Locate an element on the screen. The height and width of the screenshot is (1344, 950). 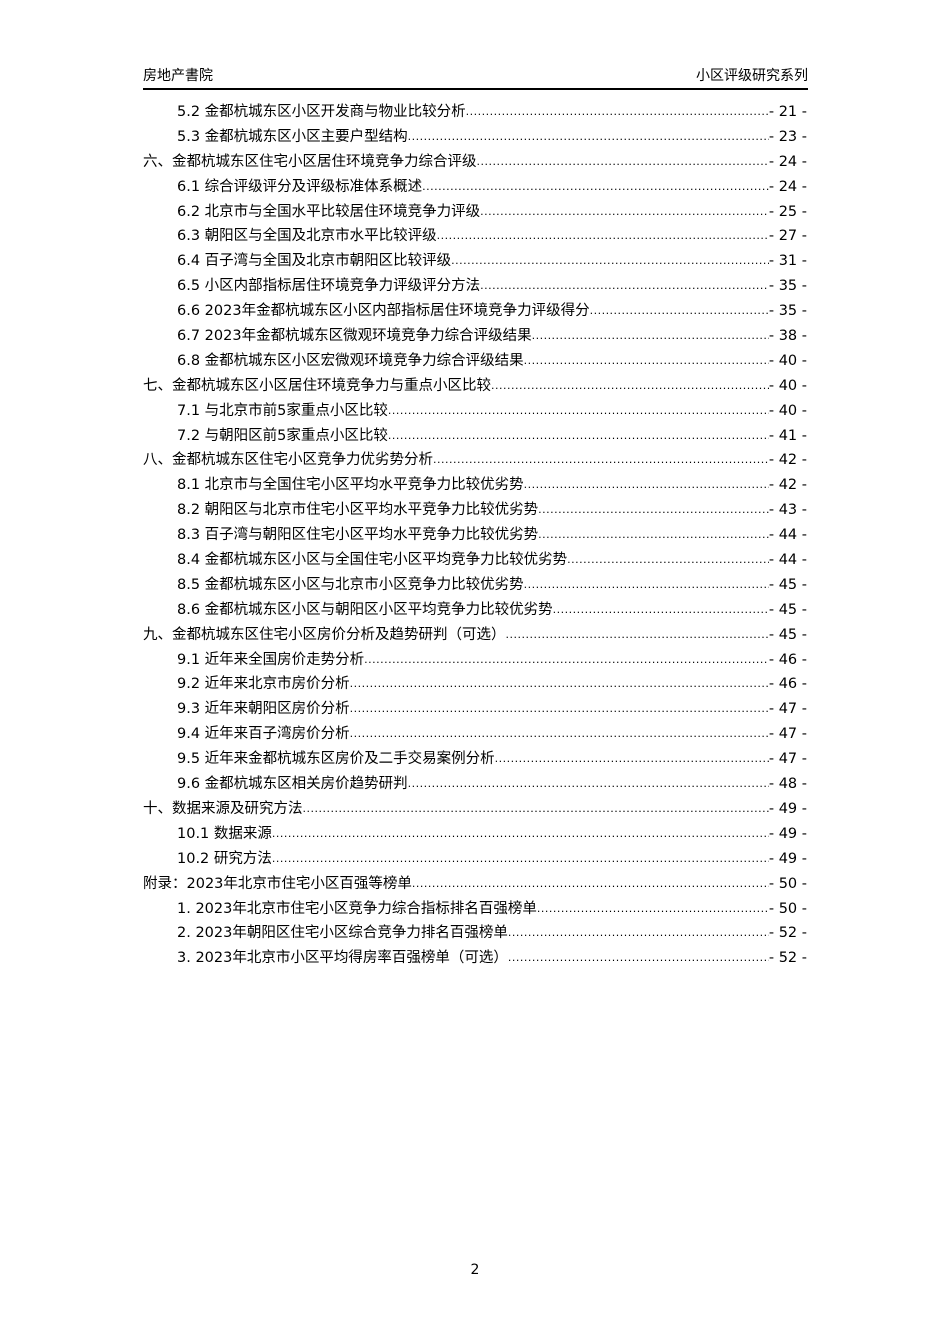
toc-entry-page: - 25 - is located at coordinates (787, 211).